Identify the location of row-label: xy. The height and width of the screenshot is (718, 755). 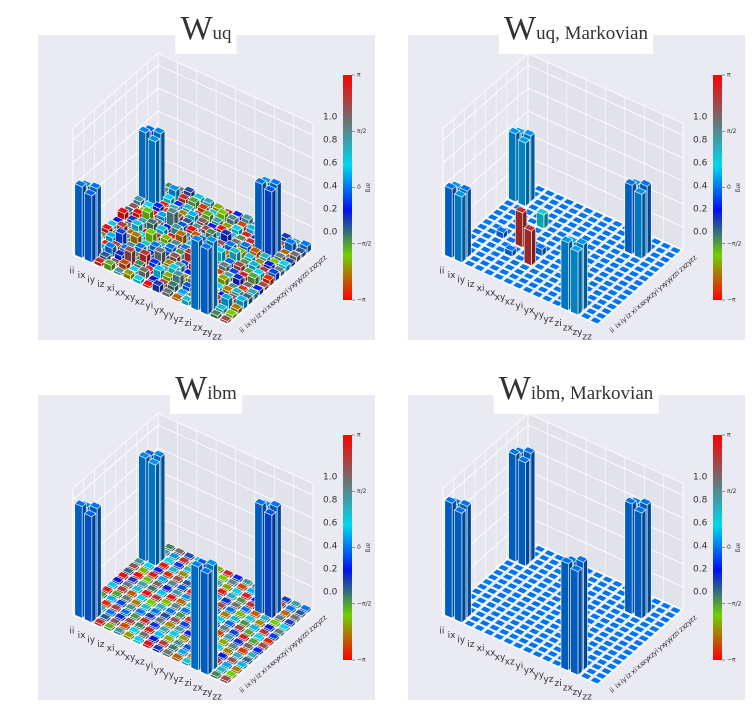
(130, 658).